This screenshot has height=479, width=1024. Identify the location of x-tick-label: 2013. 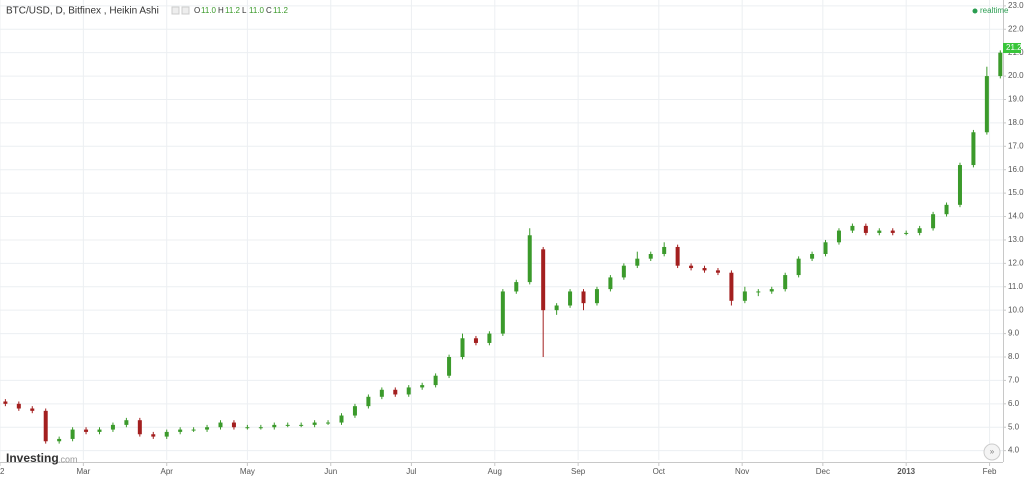
(906, 471).